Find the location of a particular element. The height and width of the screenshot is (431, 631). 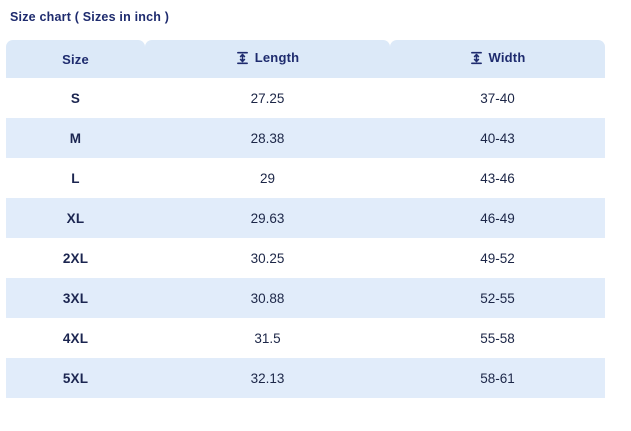

size-value: 4XL is located at coordinates (75, 338).